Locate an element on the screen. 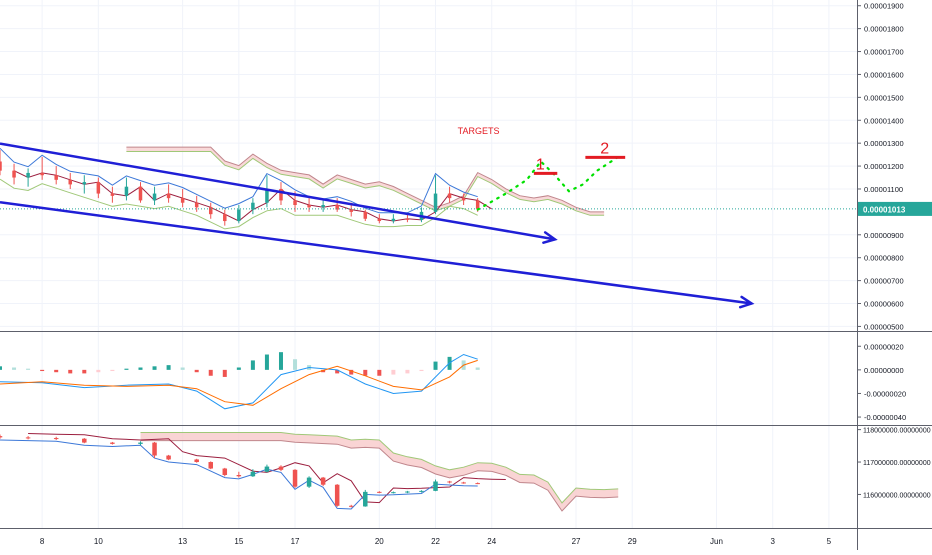 This screenshot has height=555, width=932. time-axis-label: 17 is located at coordinates (295, 541).